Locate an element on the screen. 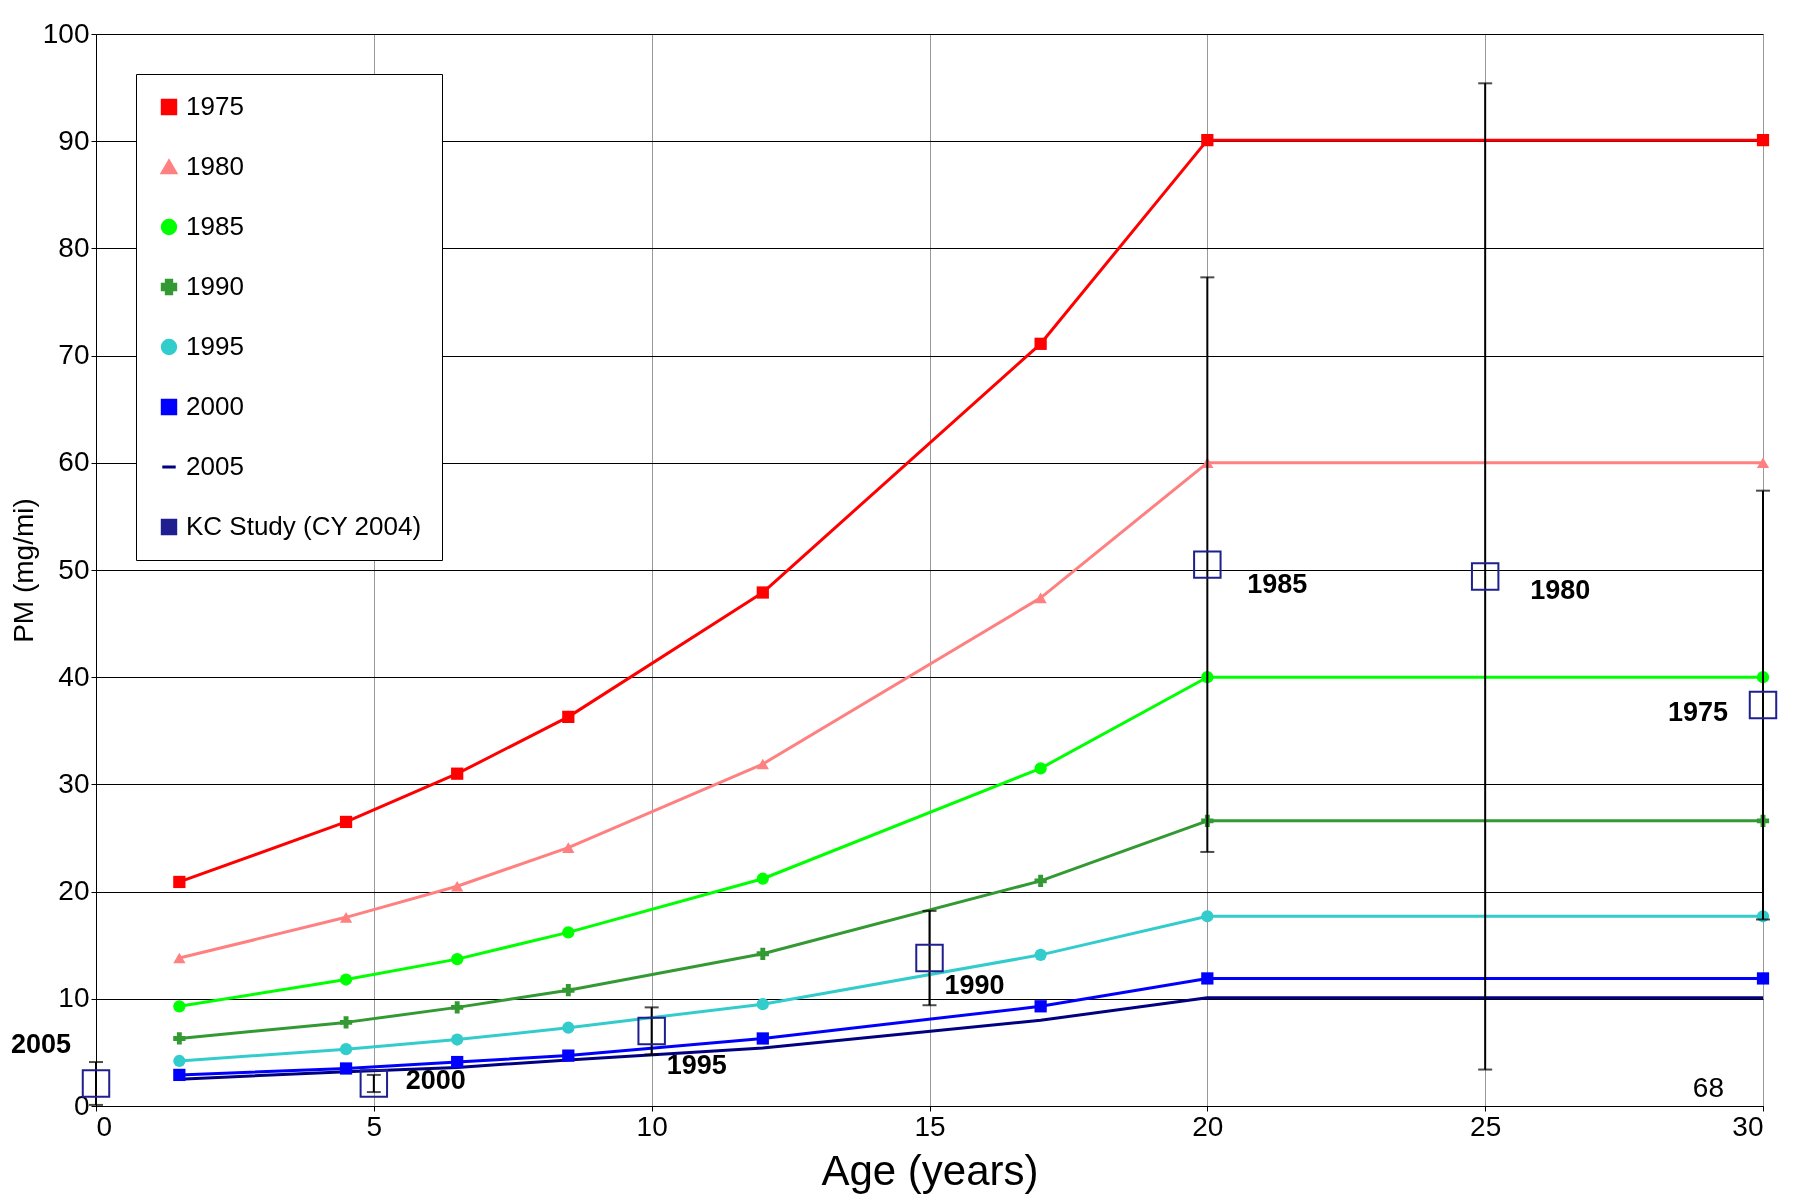 This screenshot has height=1202, width=1801. annotation: 1995 is located at coordinates (696, 1064).